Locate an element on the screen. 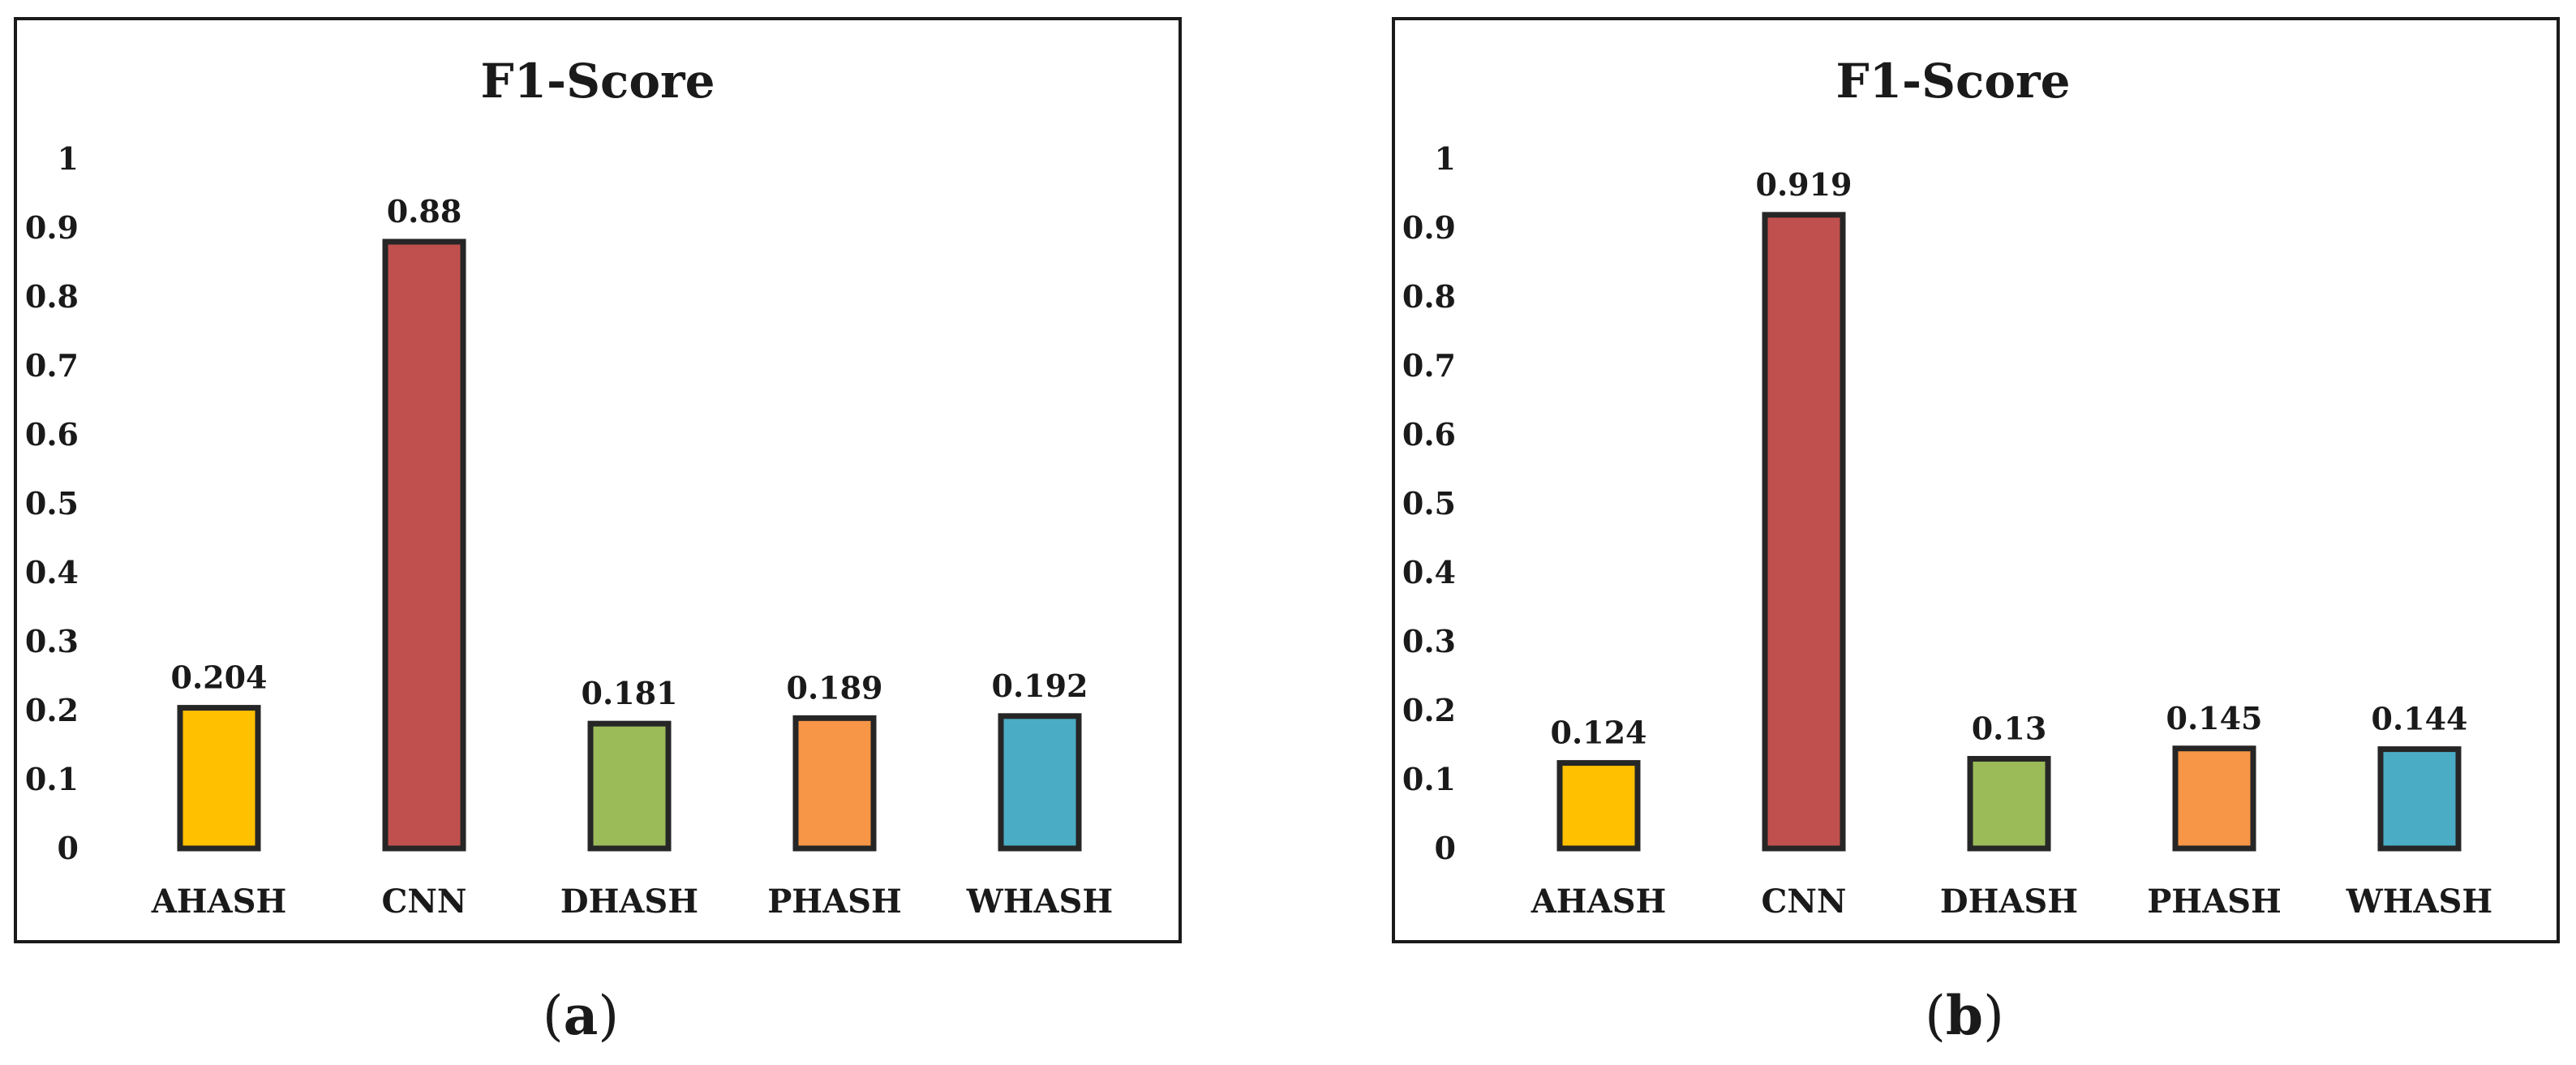 The height and width of the screenshot is (1065, 2576). value-label-cnn: 0.88 is located at coordinates (424, 212).